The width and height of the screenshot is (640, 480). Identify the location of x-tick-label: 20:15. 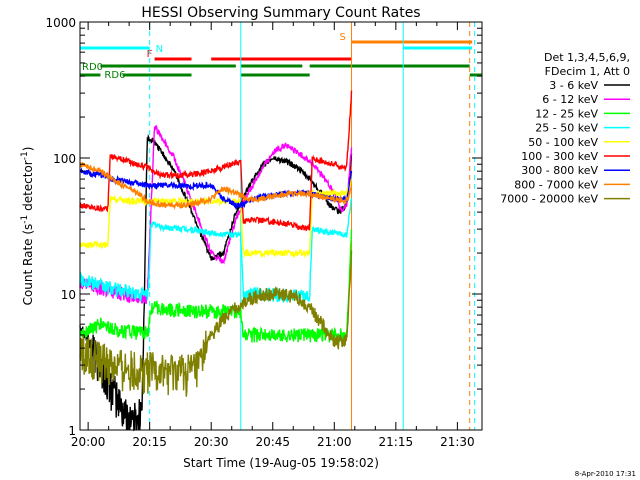
(149, 442).